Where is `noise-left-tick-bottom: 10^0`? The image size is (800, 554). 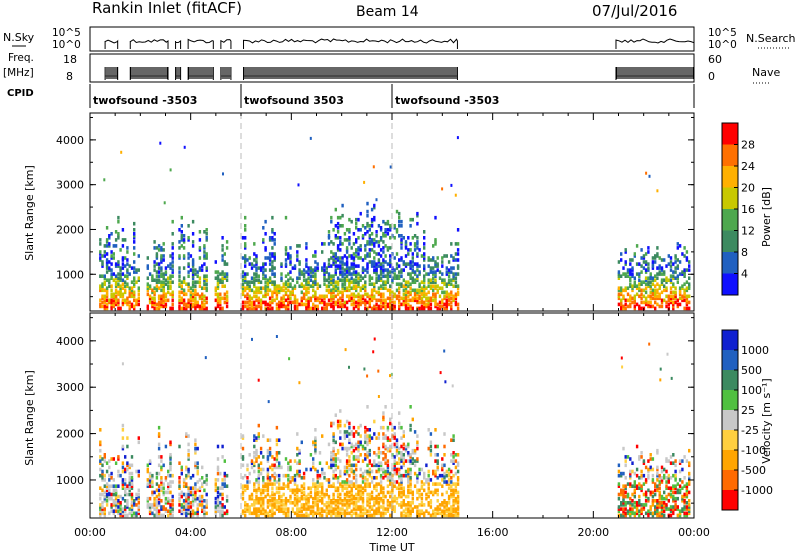
noise-left-tick-bottom: 10^0 is located at coordinates (66, 45).